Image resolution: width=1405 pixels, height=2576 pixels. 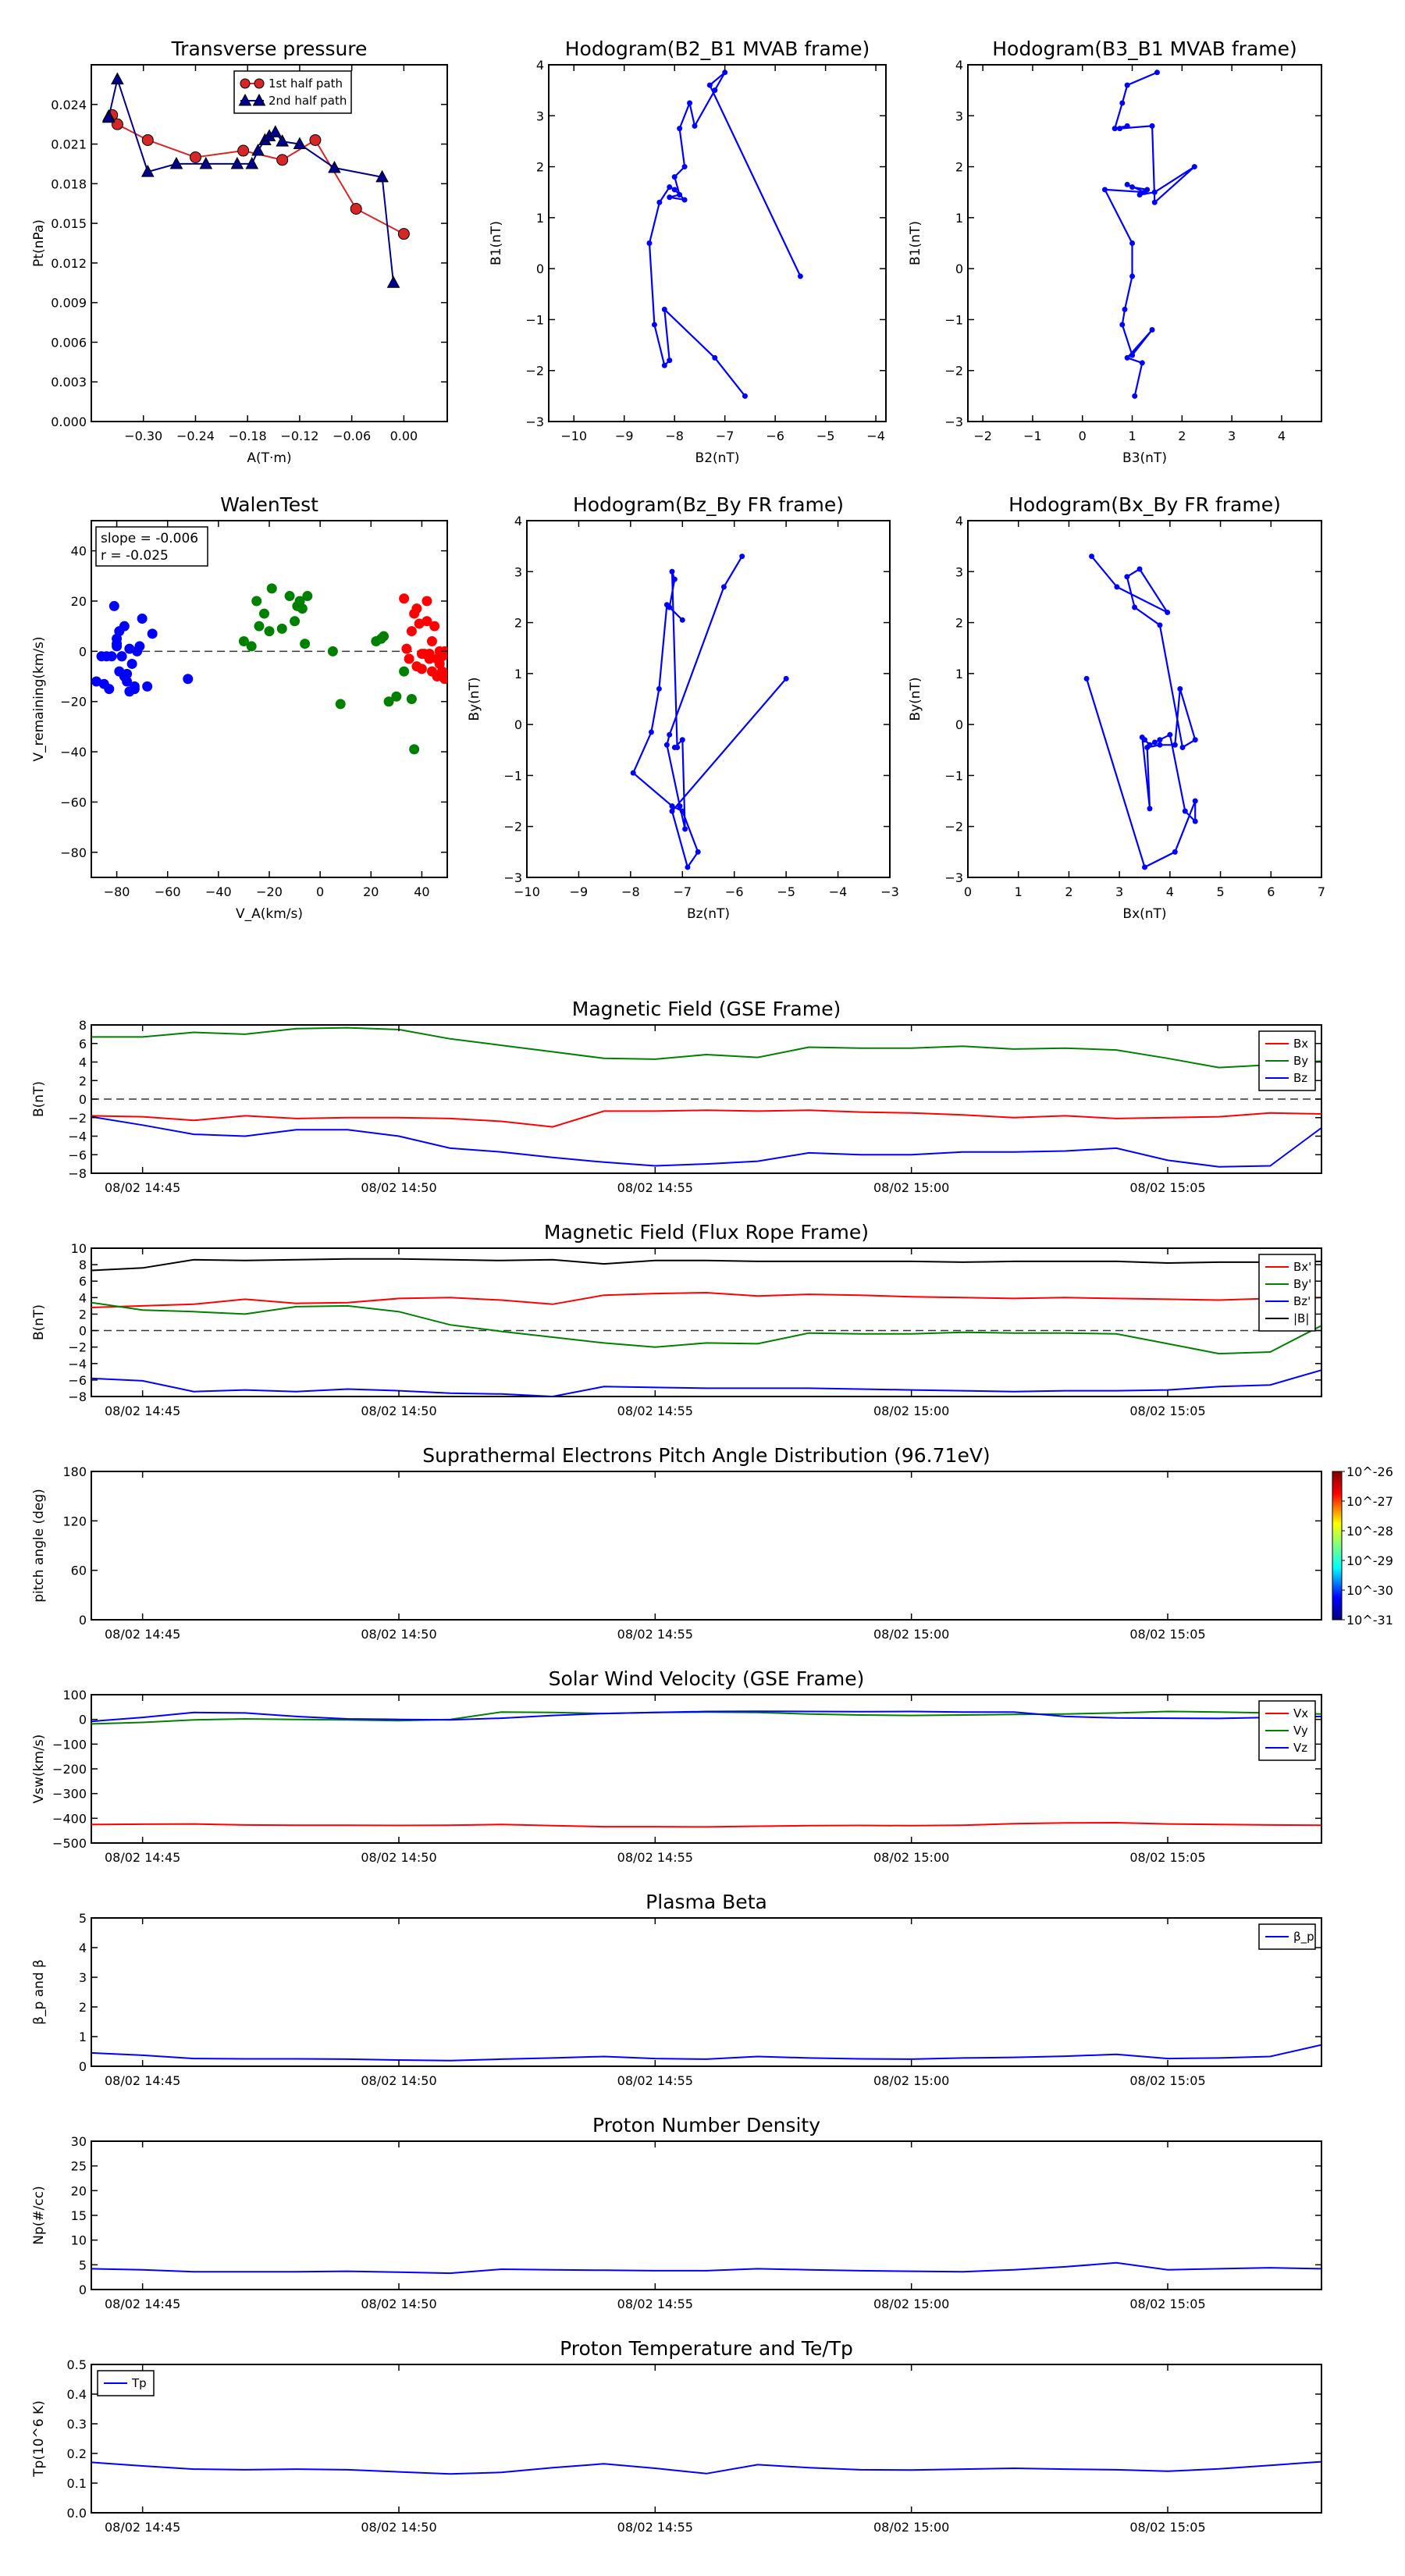 What do you see at coordinates (143, 2527) in the screenshot?
I see `x-tick-label: 08/02 14:45` at bounding box center [143, 2527].